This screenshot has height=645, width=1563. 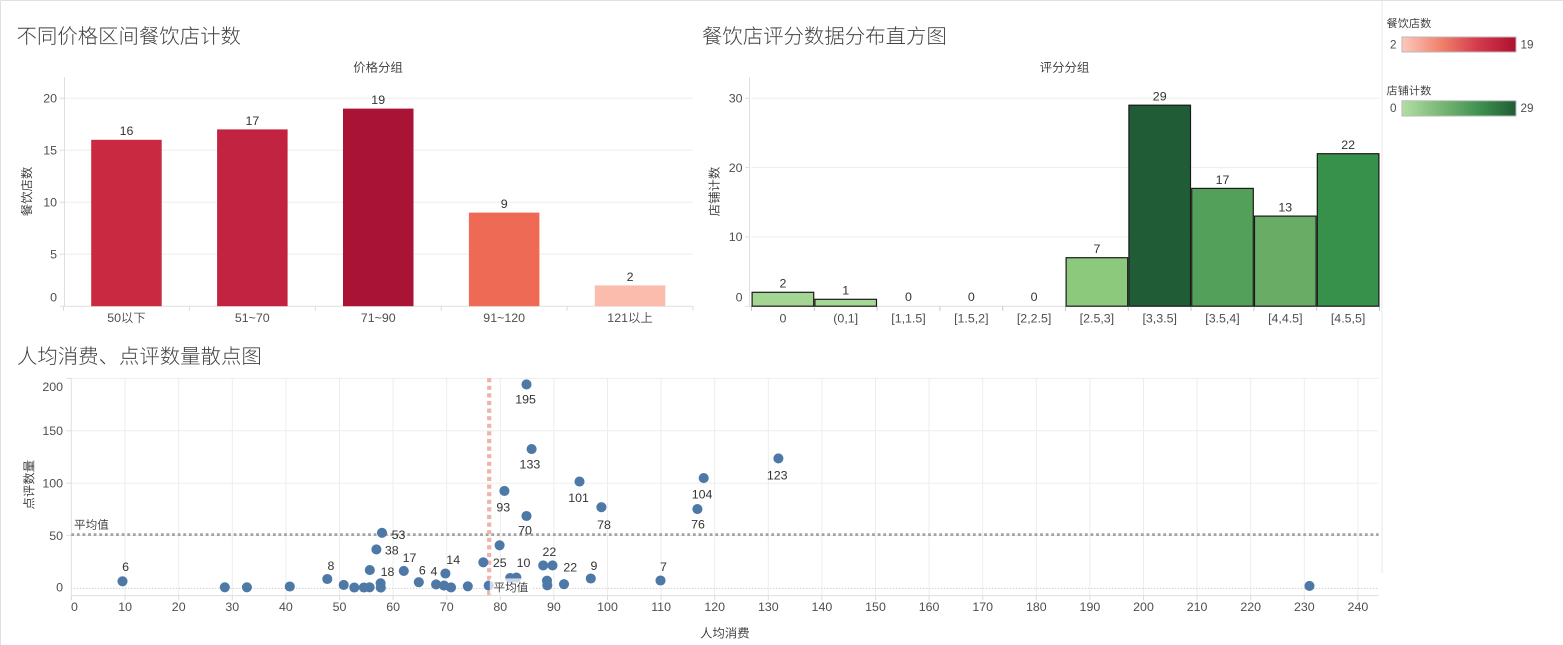 What do you see at coordinates (578, 498) in the screenshot?
I see `svg-text: 101` at bounding box center [578, 498].